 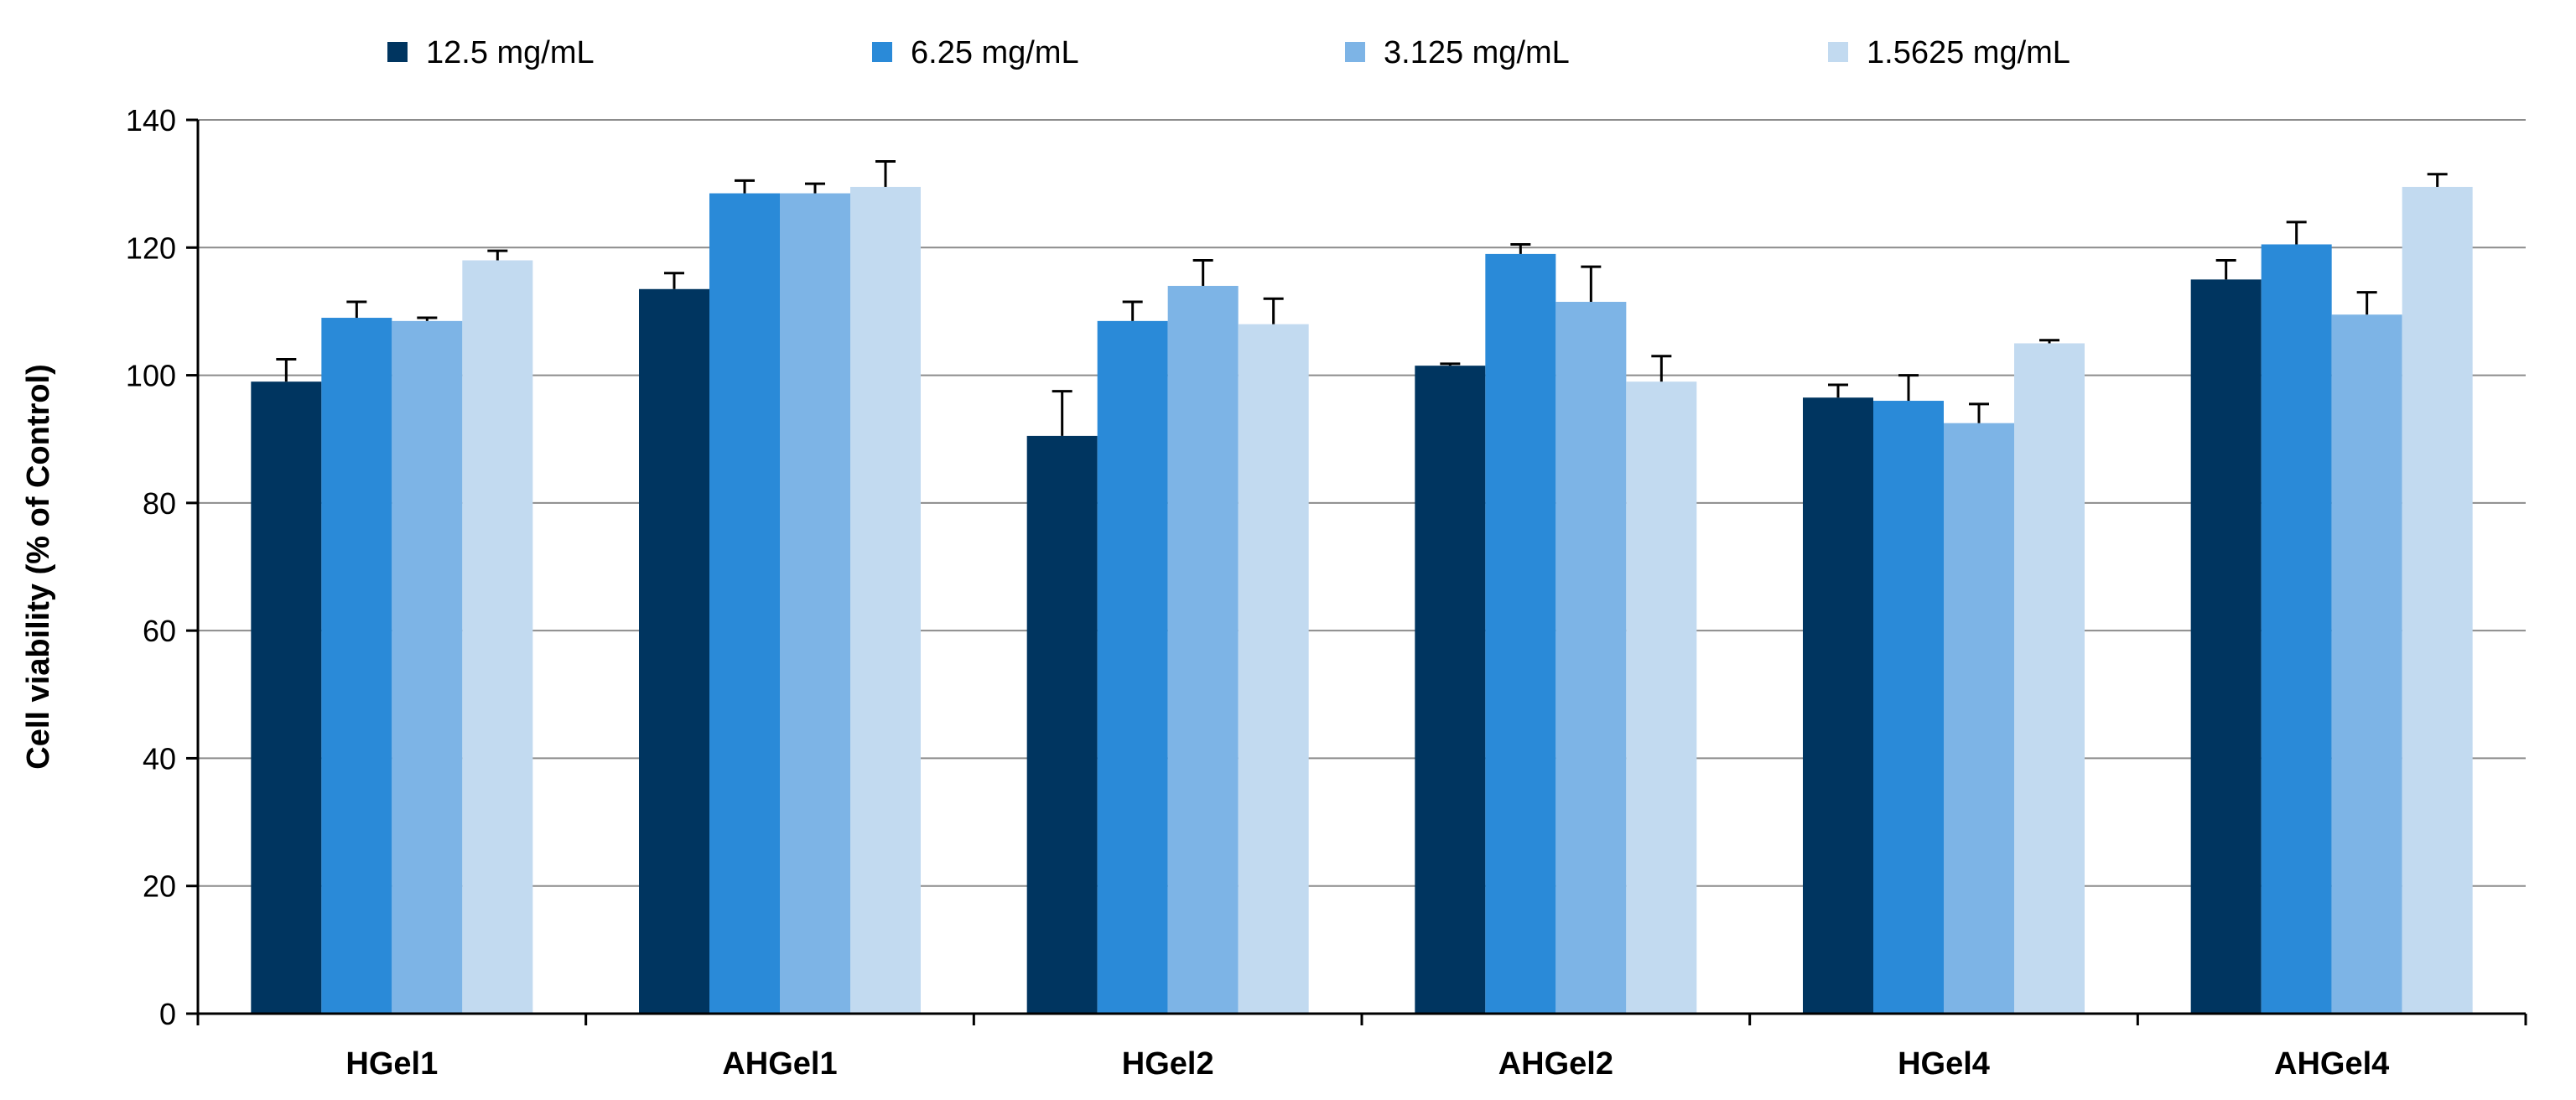 I want to click on x-tick-label: HGel4, so click(x=1944, y=1064).